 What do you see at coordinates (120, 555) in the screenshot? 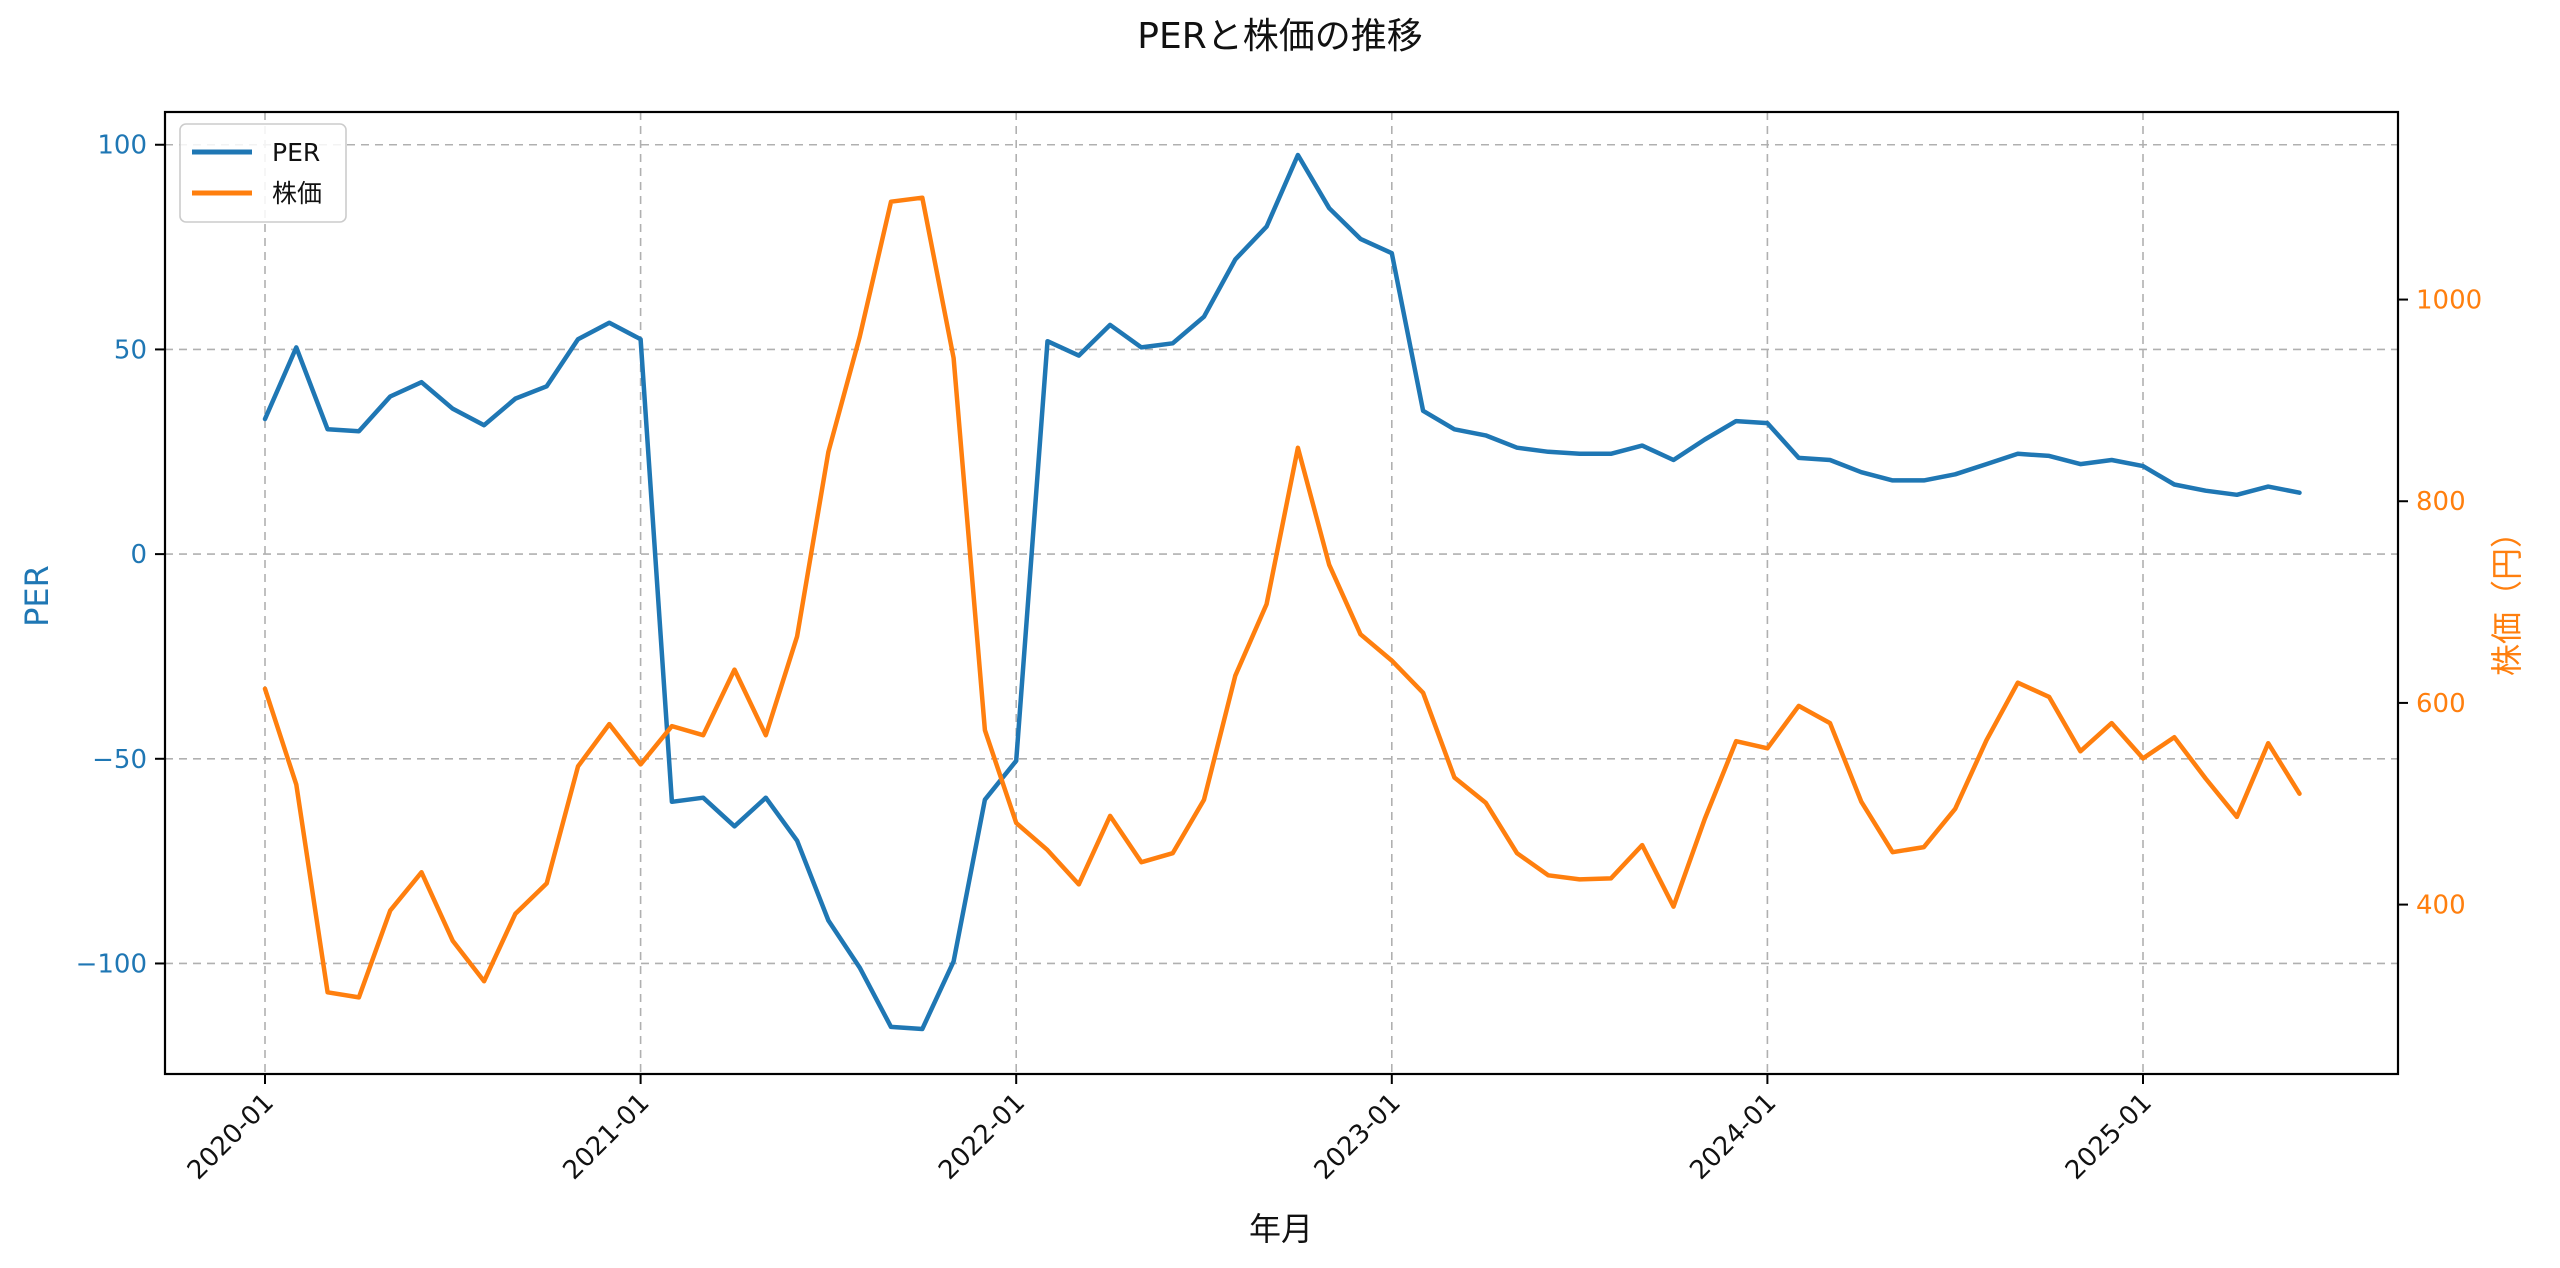
I see `left-y-axis: 100 50 0 −50 −100` at bounding box center [120, 555].